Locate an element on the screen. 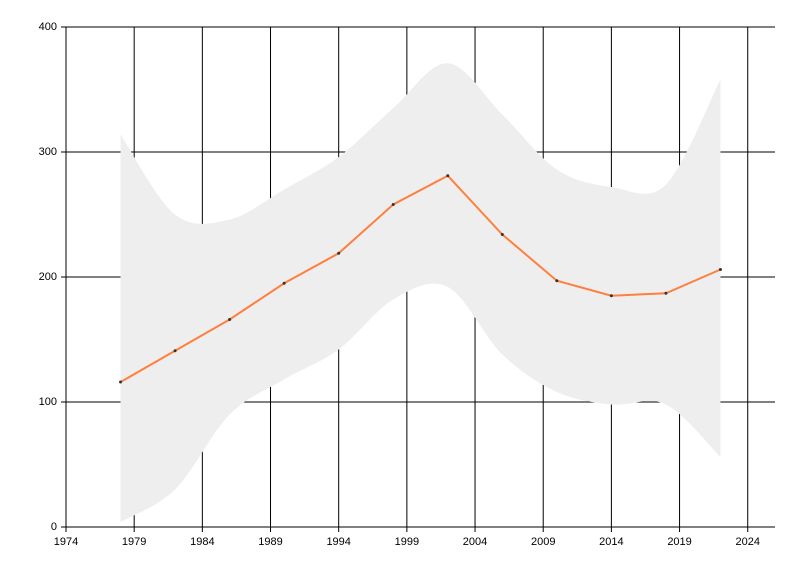  x-tick-label: 2004 is located at coordinates (475, 542).